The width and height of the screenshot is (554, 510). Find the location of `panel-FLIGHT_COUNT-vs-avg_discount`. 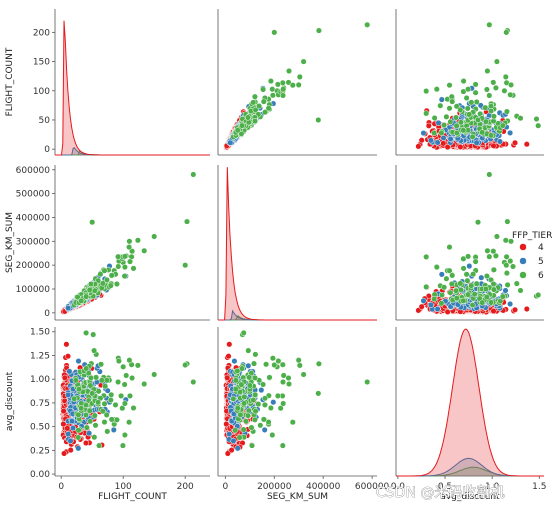

panel-FLIGHT_COUNT-vs-avg_discount is located at coordinates (469, 82).